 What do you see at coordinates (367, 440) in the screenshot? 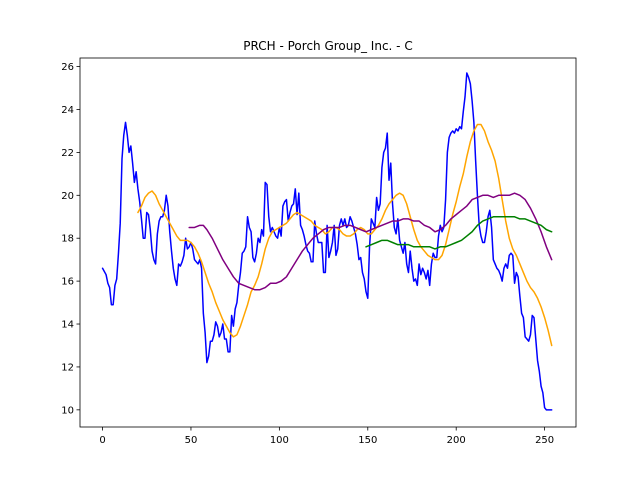
I see `x-tick-label: 150` at bounding box center [367, 440].